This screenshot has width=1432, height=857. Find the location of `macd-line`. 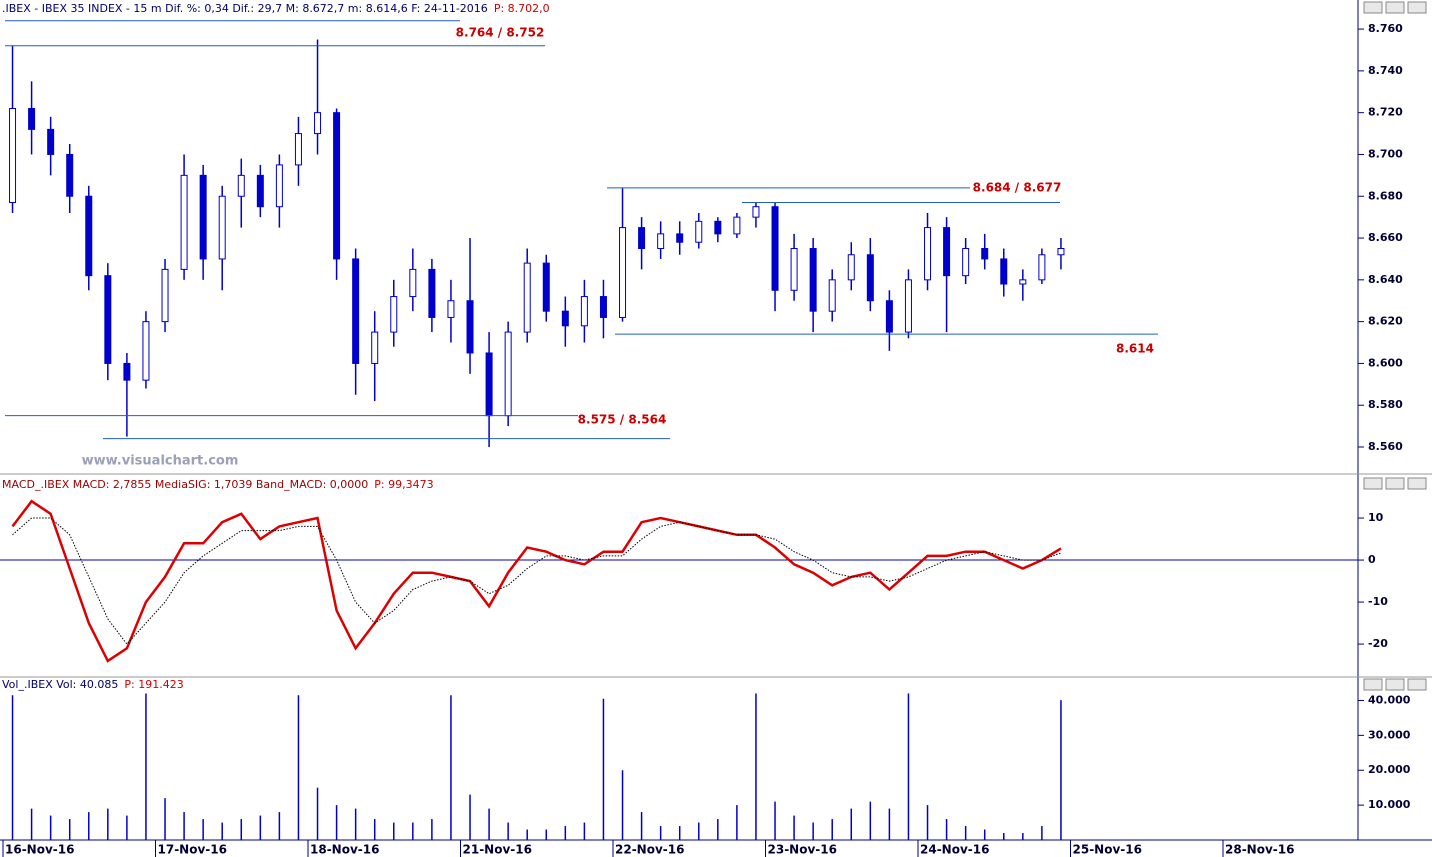

macd-line is located at coordinates (536, 581).